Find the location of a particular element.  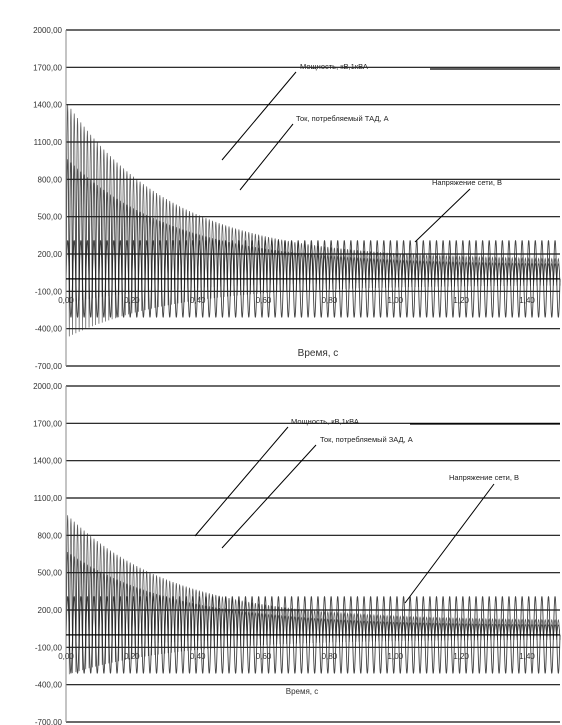

series-label: Ток, потребляемый ЗАД, А is located at coordinates (366, 439).